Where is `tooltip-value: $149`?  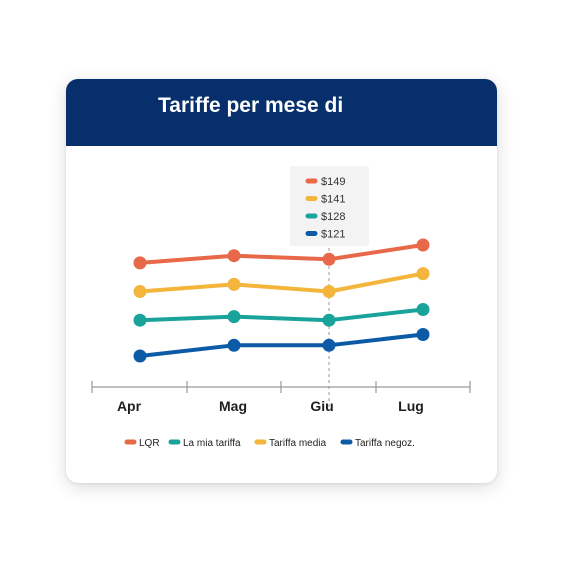 tooltip-value: $149 is located at coordinates (333, 182).